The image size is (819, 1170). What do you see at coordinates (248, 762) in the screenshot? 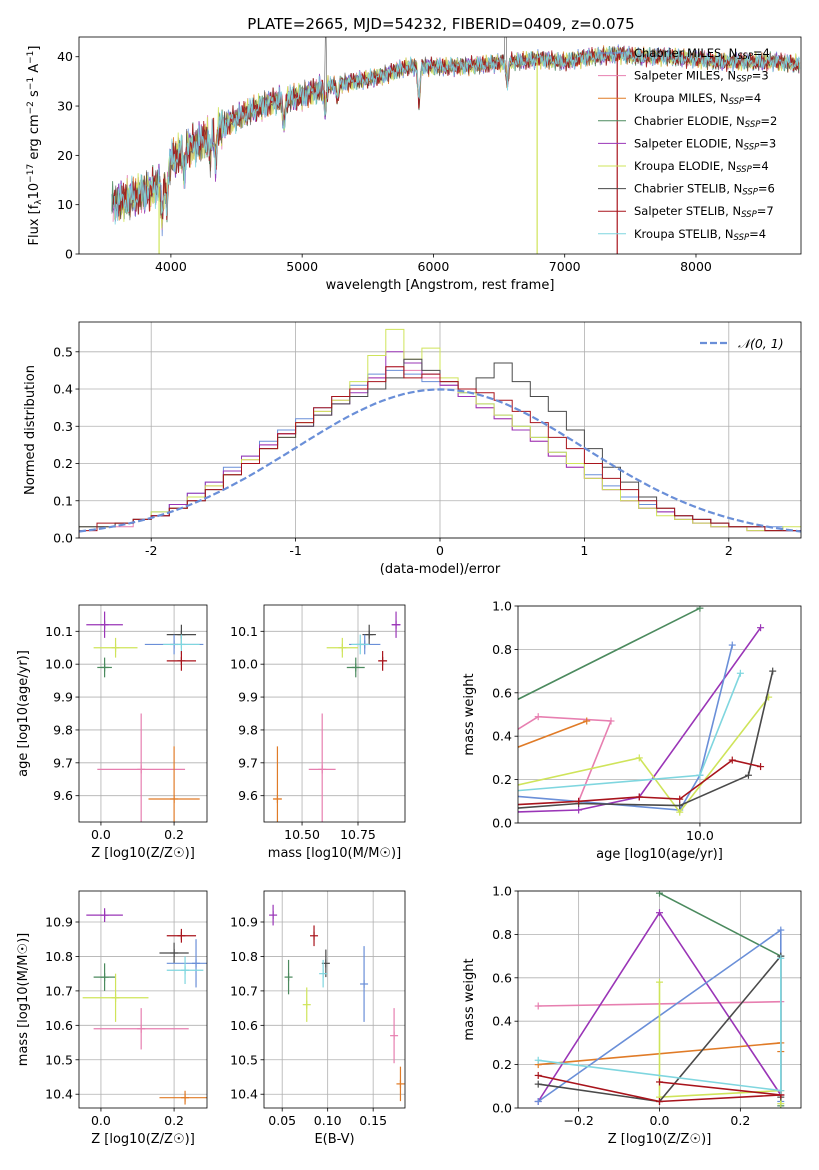
I see `y-tick-label: 9.7` at bounding box center [248, 762].